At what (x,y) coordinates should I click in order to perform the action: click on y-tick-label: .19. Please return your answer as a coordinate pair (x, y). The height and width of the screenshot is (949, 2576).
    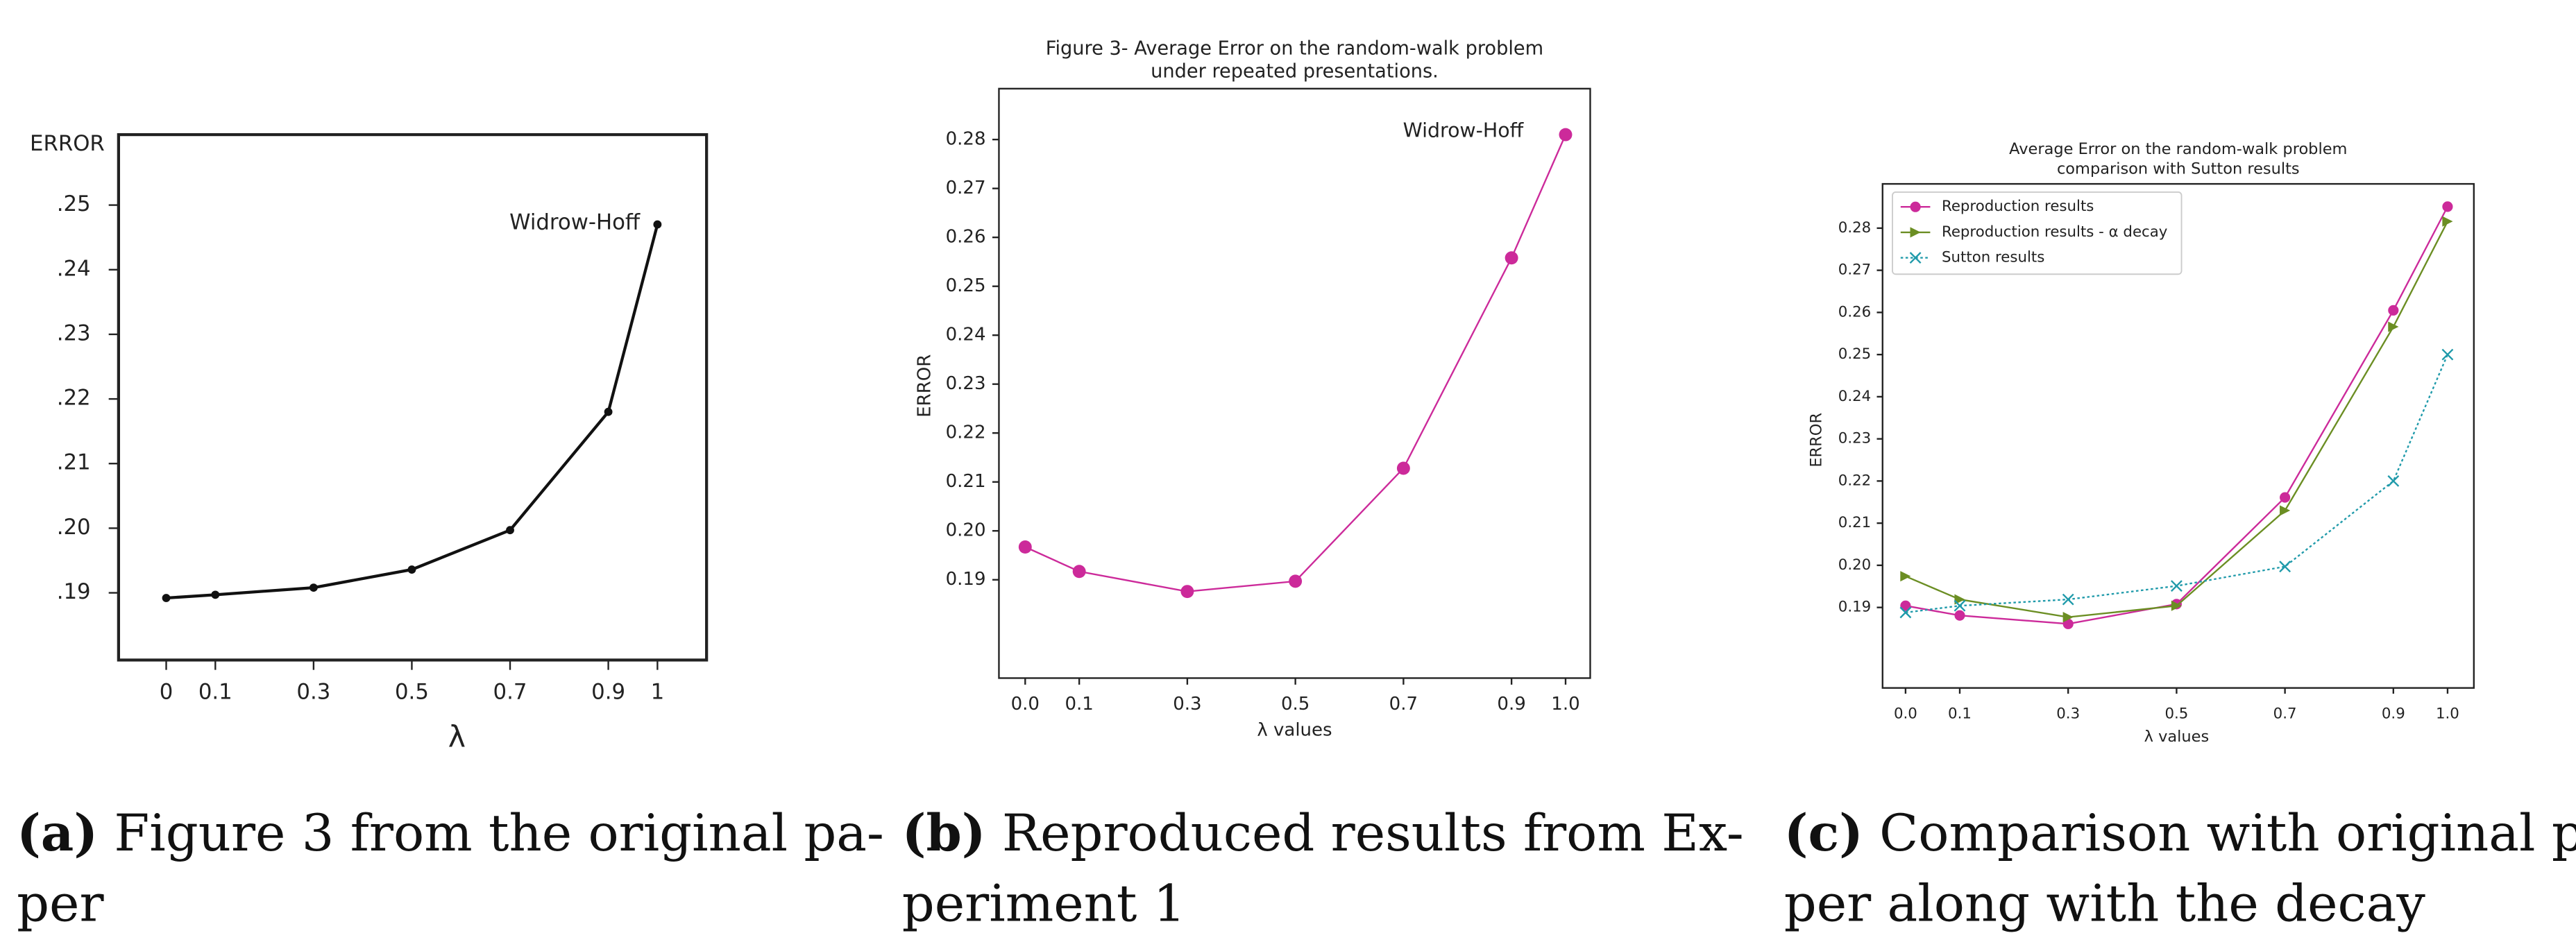
    Looking at the image, I should click on (74, 591).